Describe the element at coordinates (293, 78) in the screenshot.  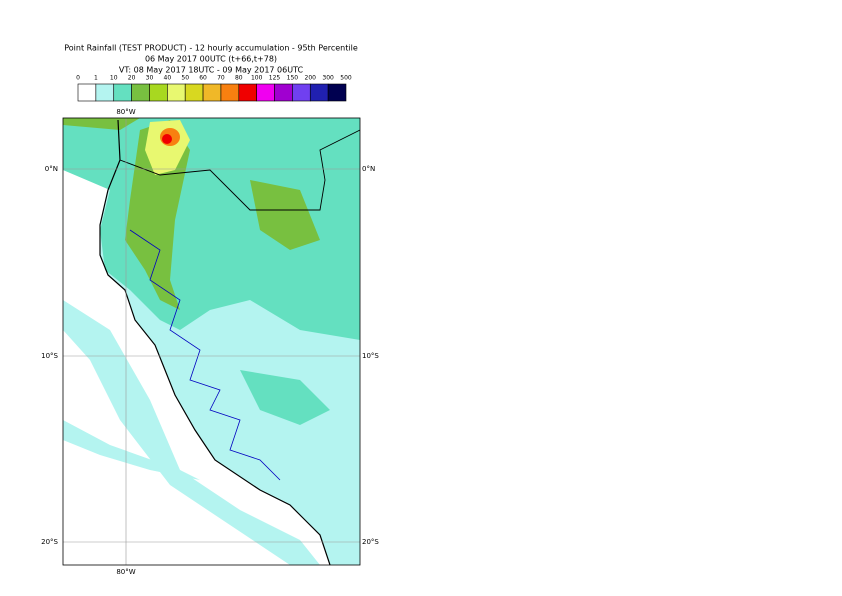
I see `legend-label: 150` at that location.